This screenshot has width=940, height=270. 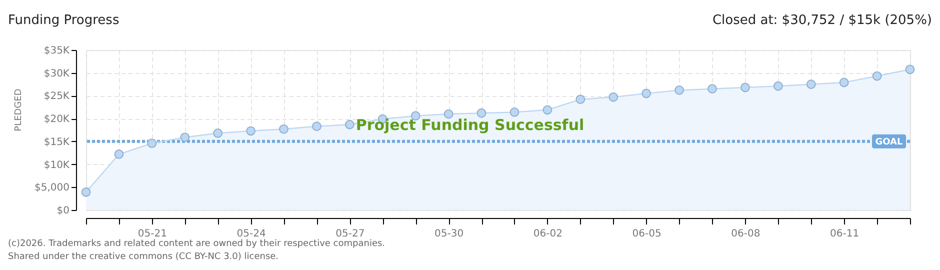 What do you see at coordinates (845, 234) in the screenshot?
I see `x-tick-label: 06-11` at bounding box center [845, 234].